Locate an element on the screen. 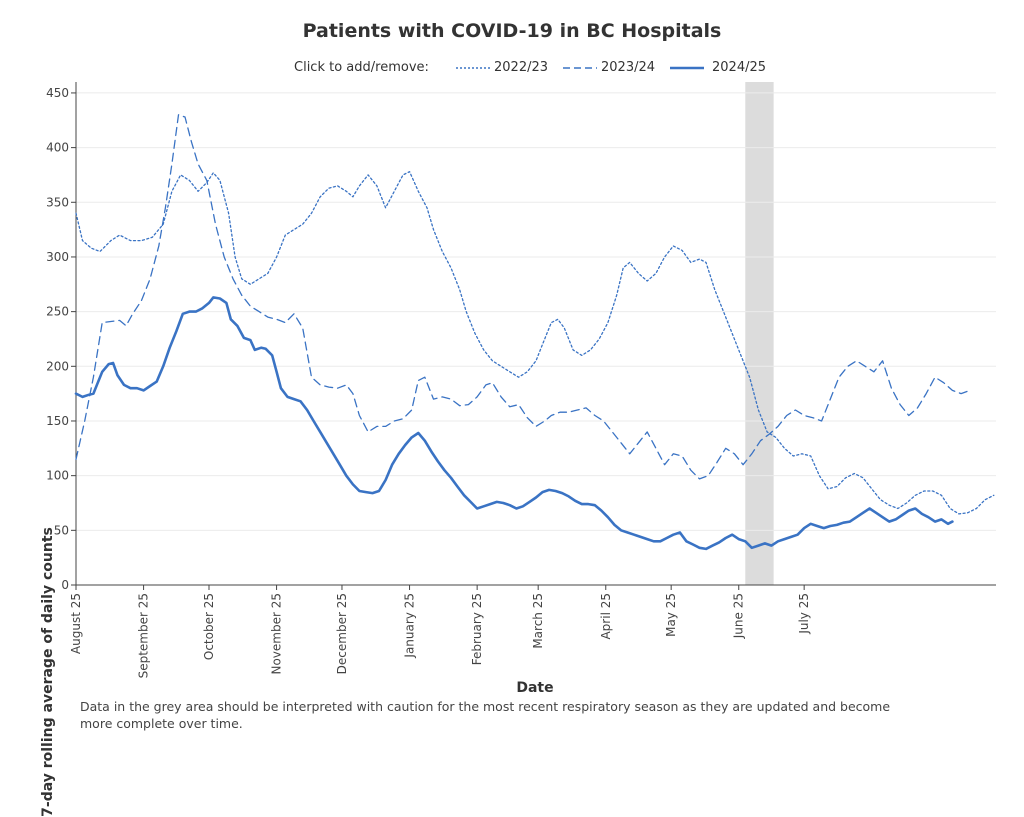 Image resolution: width=1024 pixels, height=817 pixels. x-tick-label: March 25 is located at coordinates (538, 621).